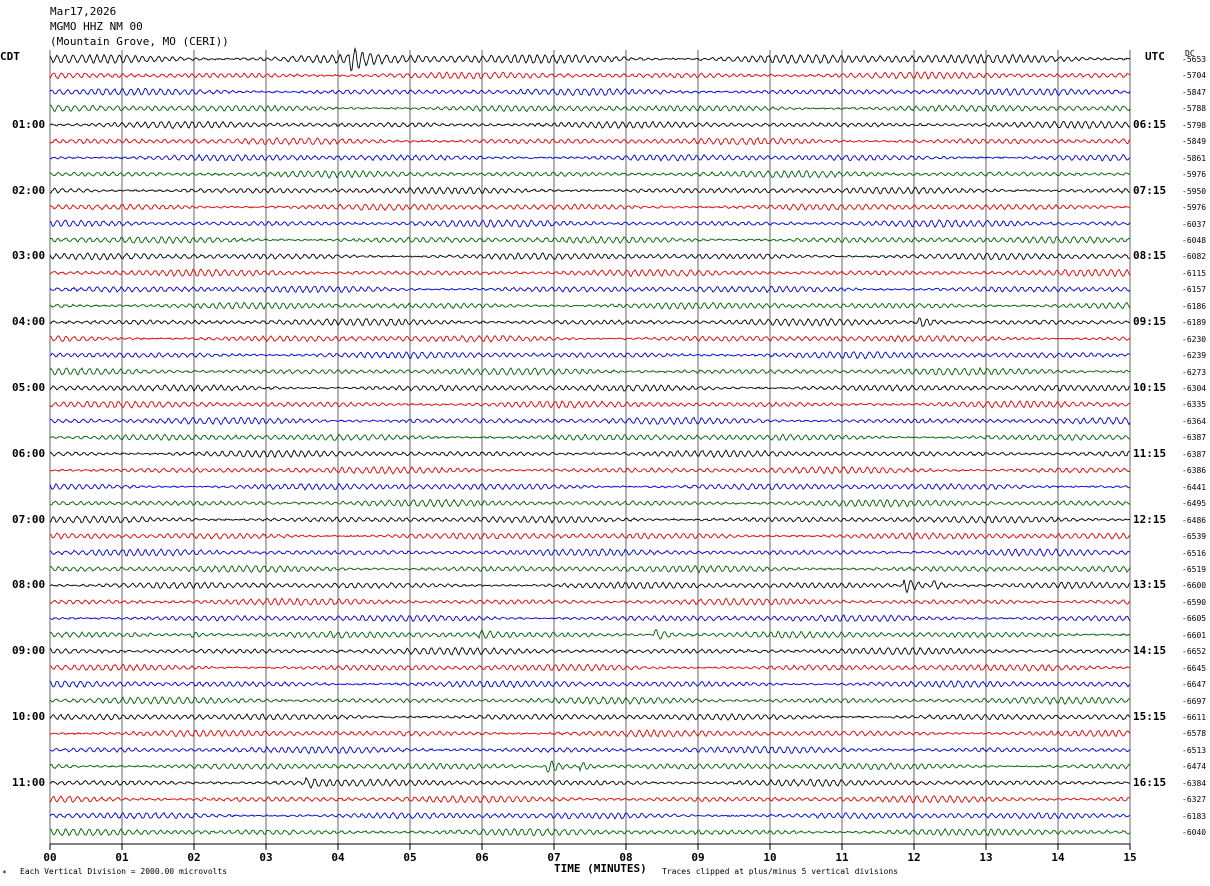 This screenshot has height=886, width=1210. What do you see at coordinates (1150, 322) in the screenshot?
I see `right-time-label: 09:15` at bounding box center [1150, 322].